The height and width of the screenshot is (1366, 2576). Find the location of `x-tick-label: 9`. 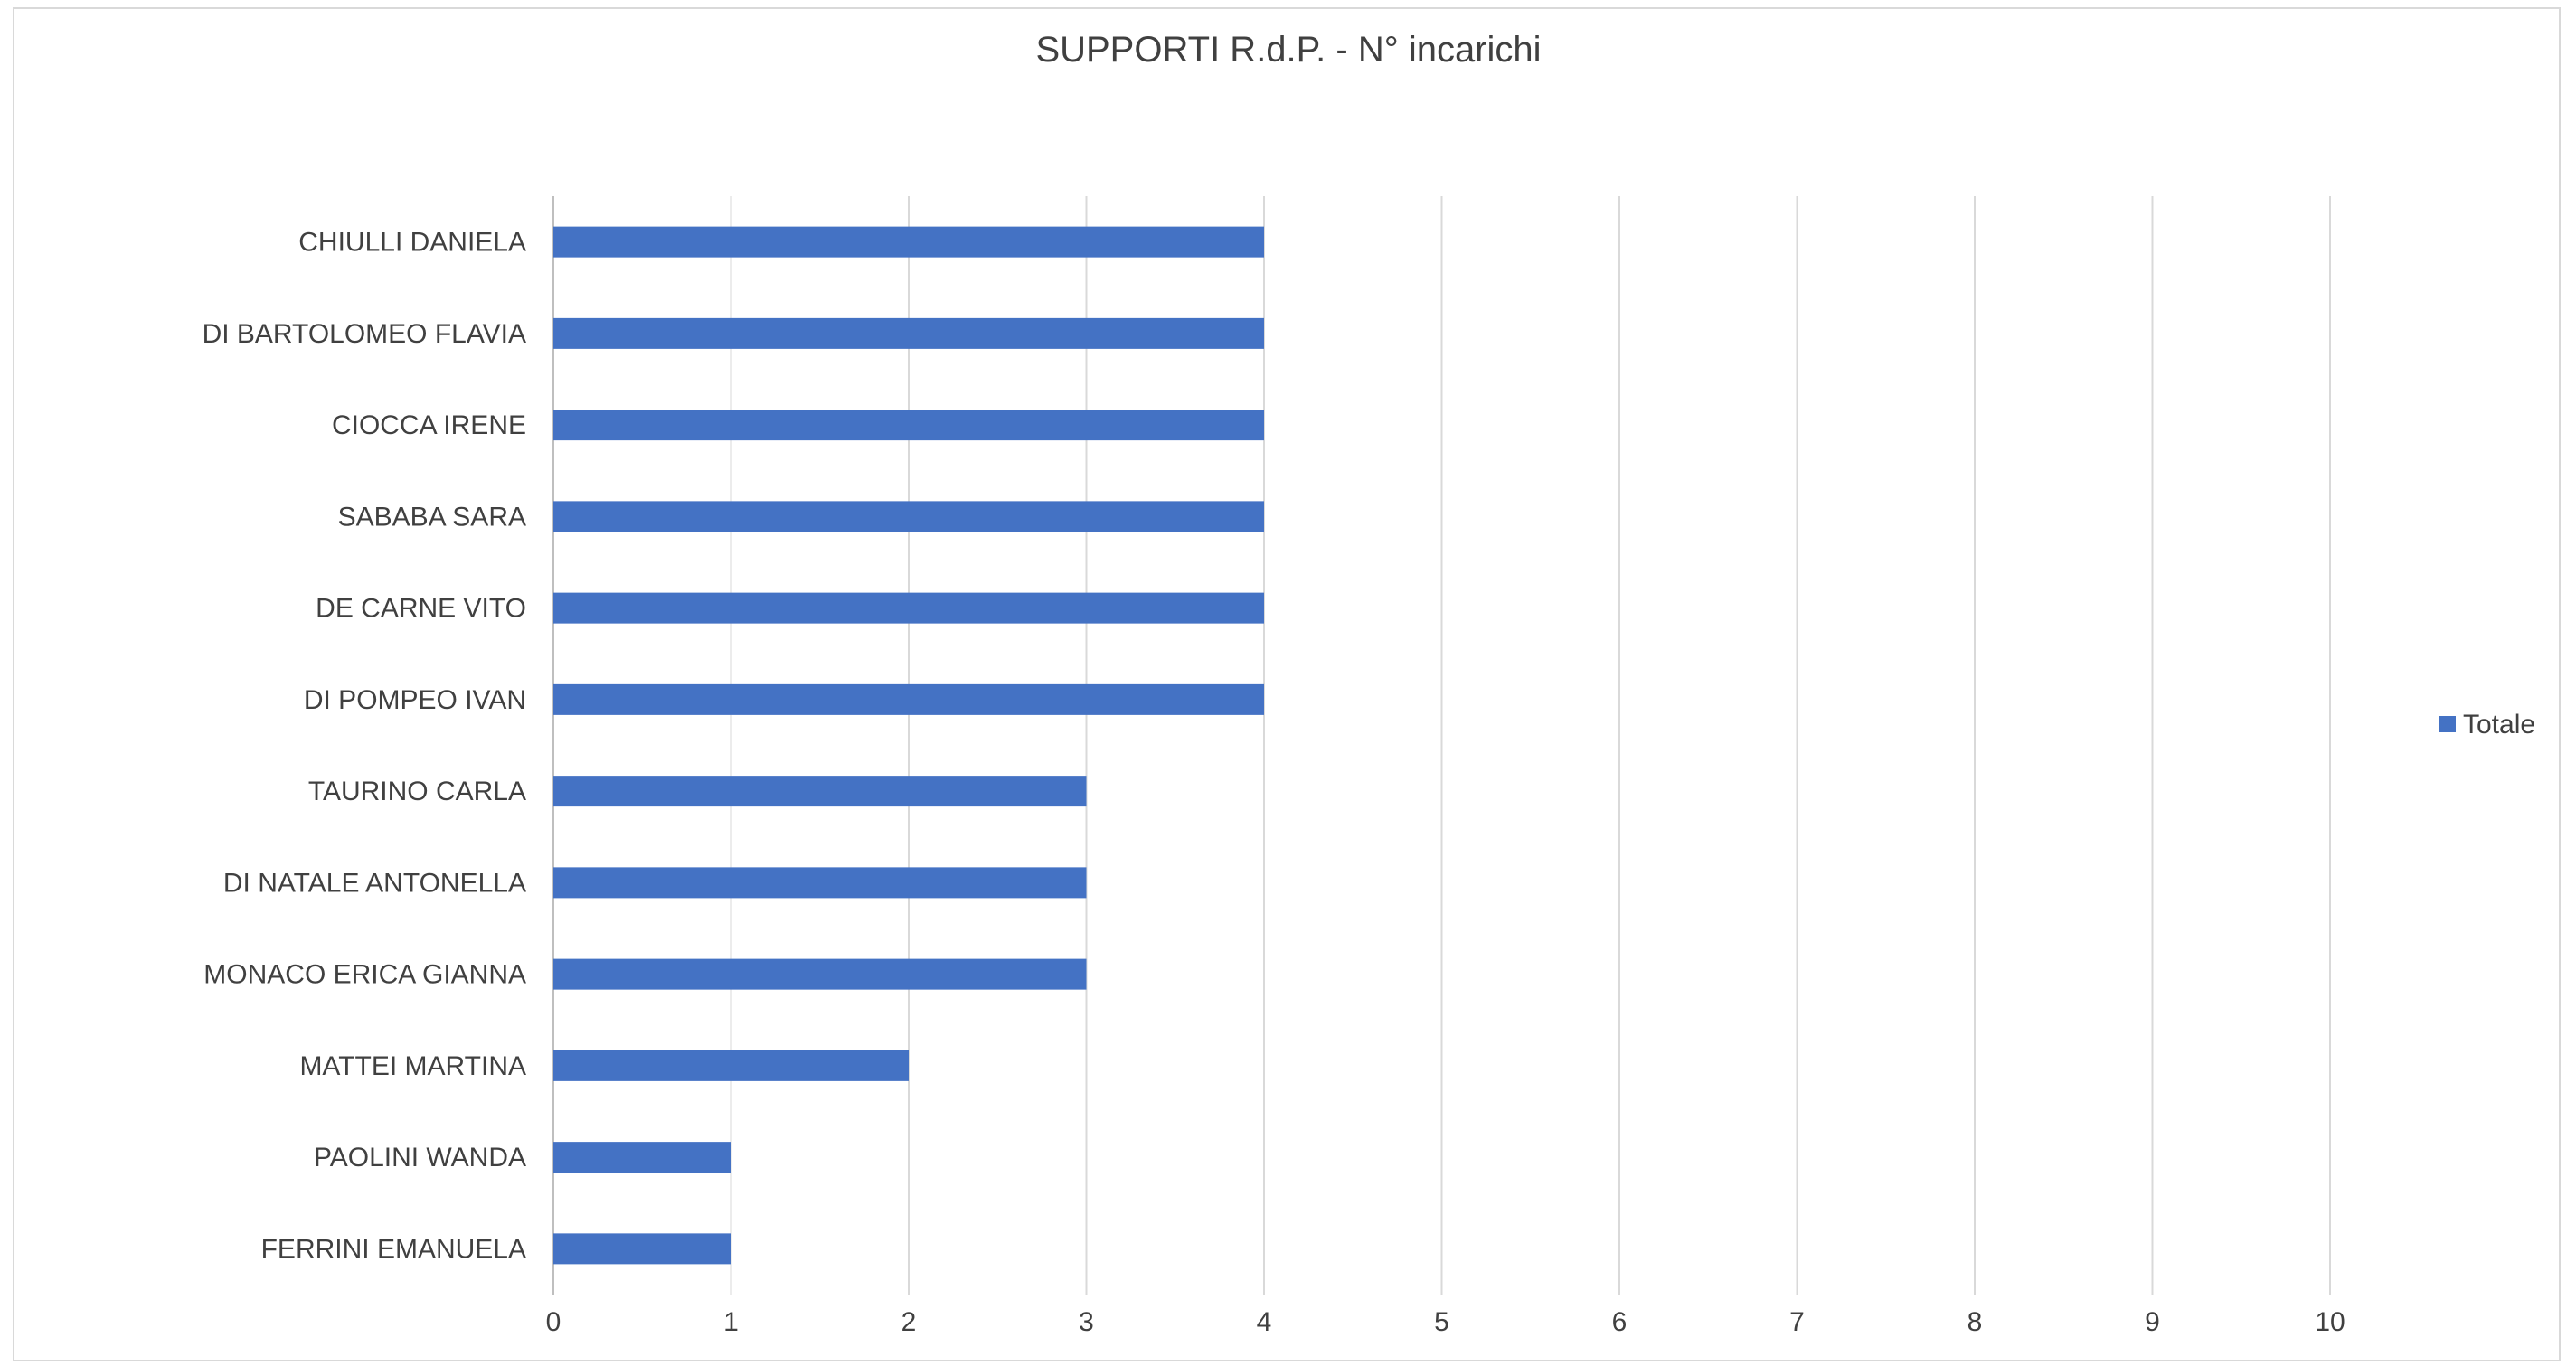

x-tick-label: 9 is located at coordinates (2152, 1322).